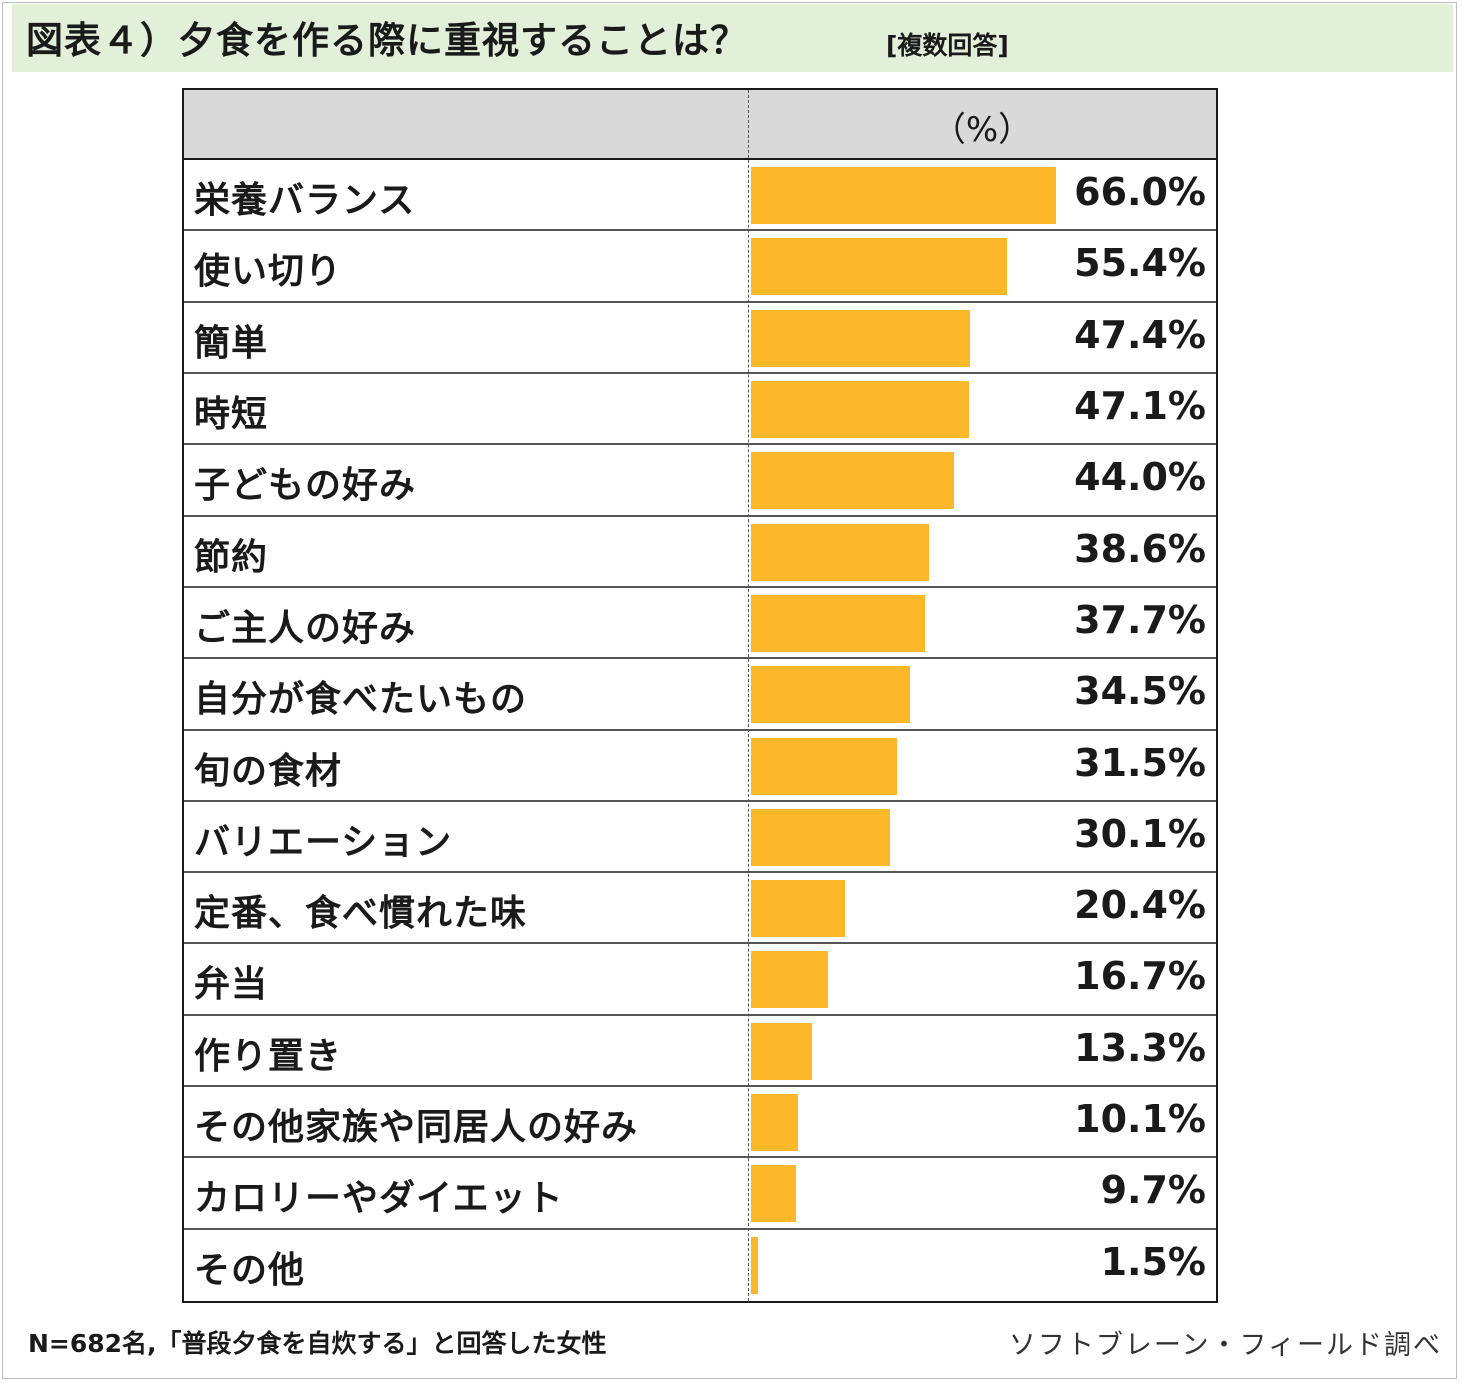 The image size is (1462, 1383). Describe the element at coordinates (1225, 1345) in the screenshot. I see `source-credit: ソフトブレーン・フィールド調べ` at that location.